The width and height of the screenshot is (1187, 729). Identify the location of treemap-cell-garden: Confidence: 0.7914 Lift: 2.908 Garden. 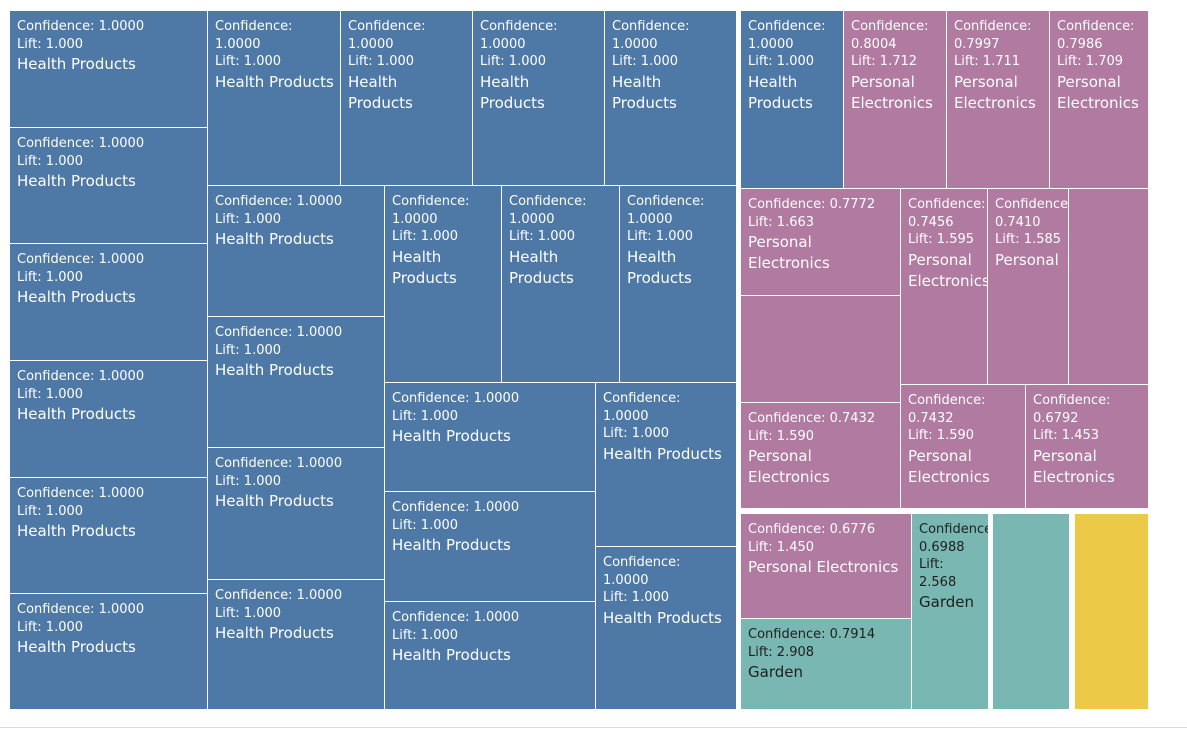
(826, 664).